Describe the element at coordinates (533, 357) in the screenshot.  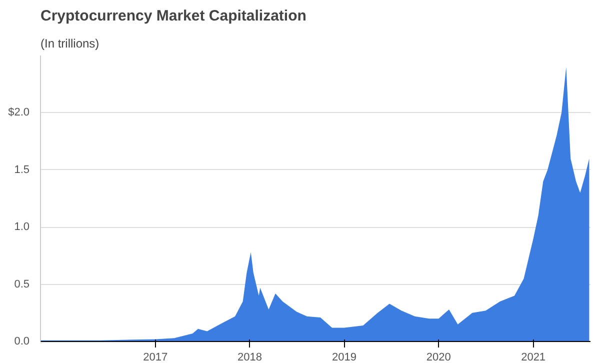
I see `x-tick-label: 2021` at that location.